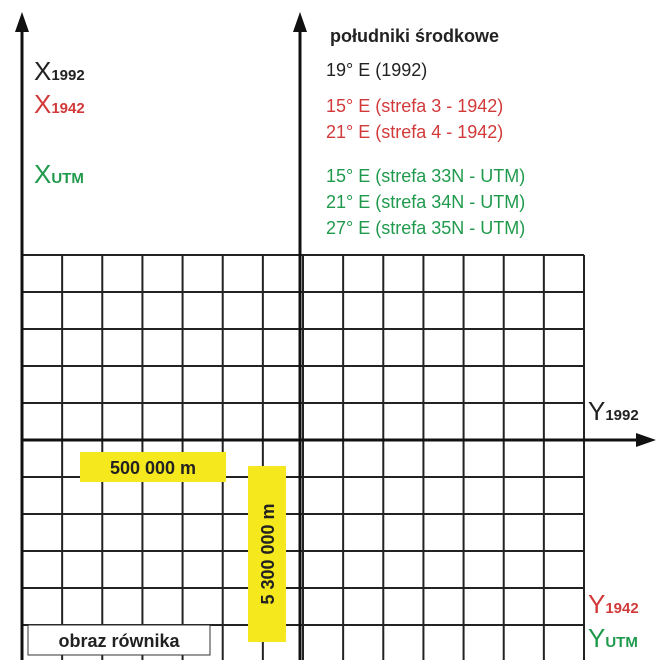 The image size is (658, 670). I want to click on equator-label: obraz równika, so click(119, 641).